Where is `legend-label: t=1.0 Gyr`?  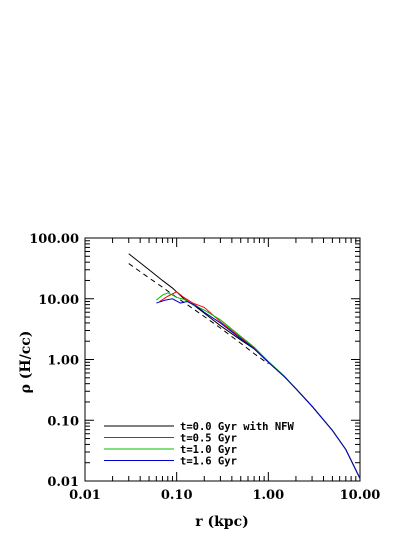
legend-label: t=1.0 Gyr is located at coordinates (208, 450).